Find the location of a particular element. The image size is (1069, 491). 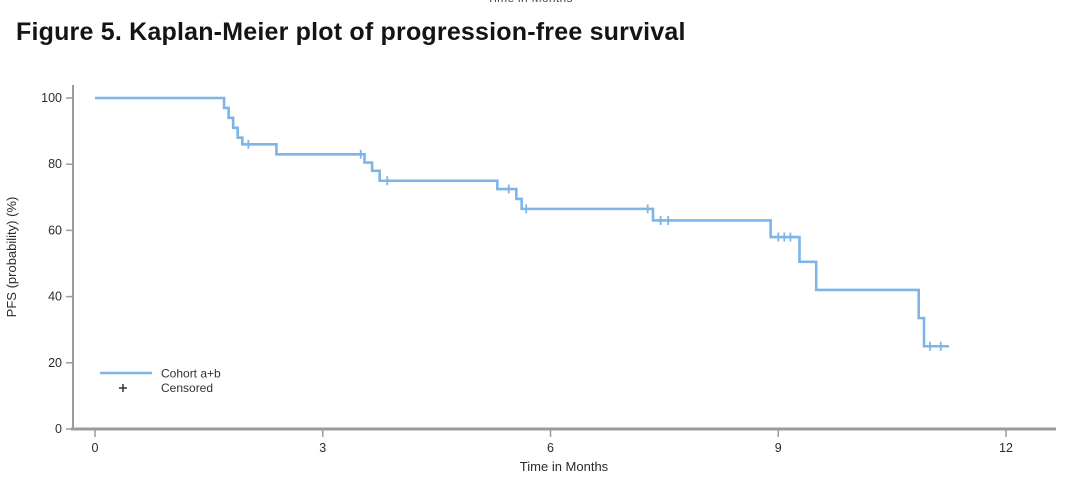

legend-label-cohort: Cohort a+b is located at coordinates (191, 374).